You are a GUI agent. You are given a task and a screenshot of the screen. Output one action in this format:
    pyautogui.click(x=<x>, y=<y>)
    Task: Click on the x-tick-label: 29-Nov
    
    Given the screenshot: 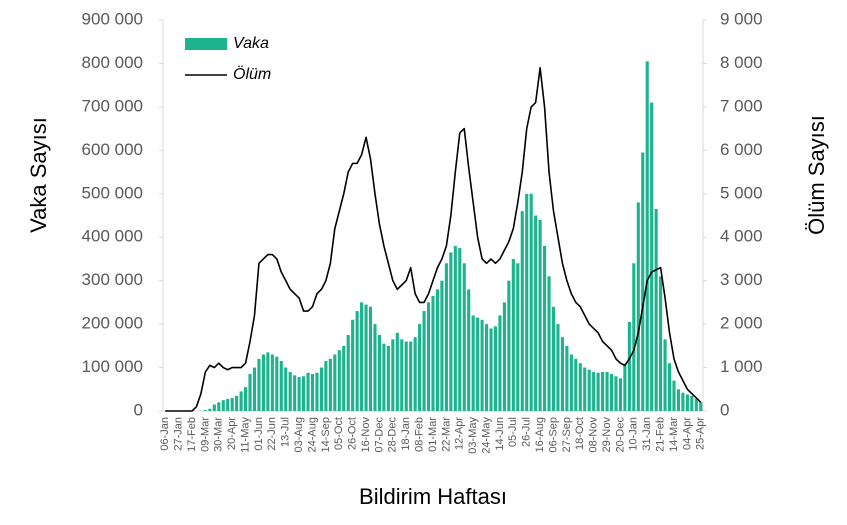 What is the action you would take?
    pyautogui.click(x=607, y=435)
    